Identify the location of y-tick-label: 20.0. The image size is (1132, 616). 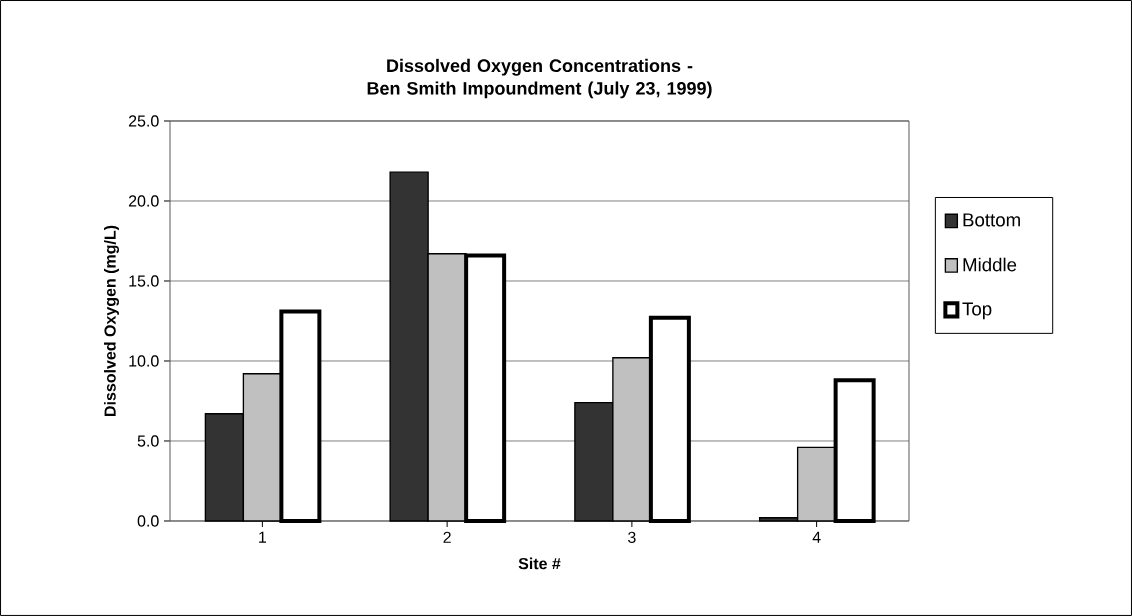
(143, 201).